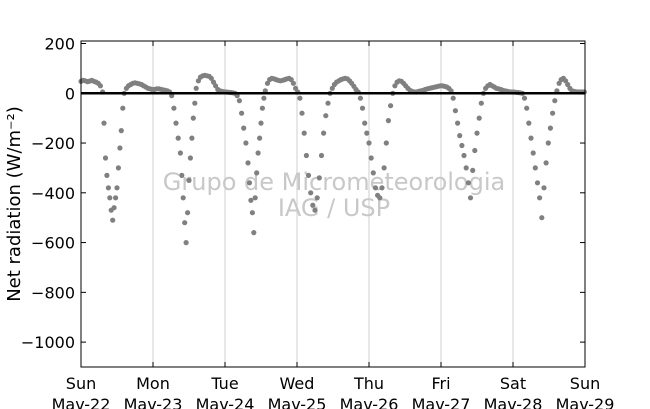 Image resolution: width=650 pixels, height=409 pixels. Describe the element at coordinates (70, 93) in the screenshot. I see `y-tick-label: 0` at that location.